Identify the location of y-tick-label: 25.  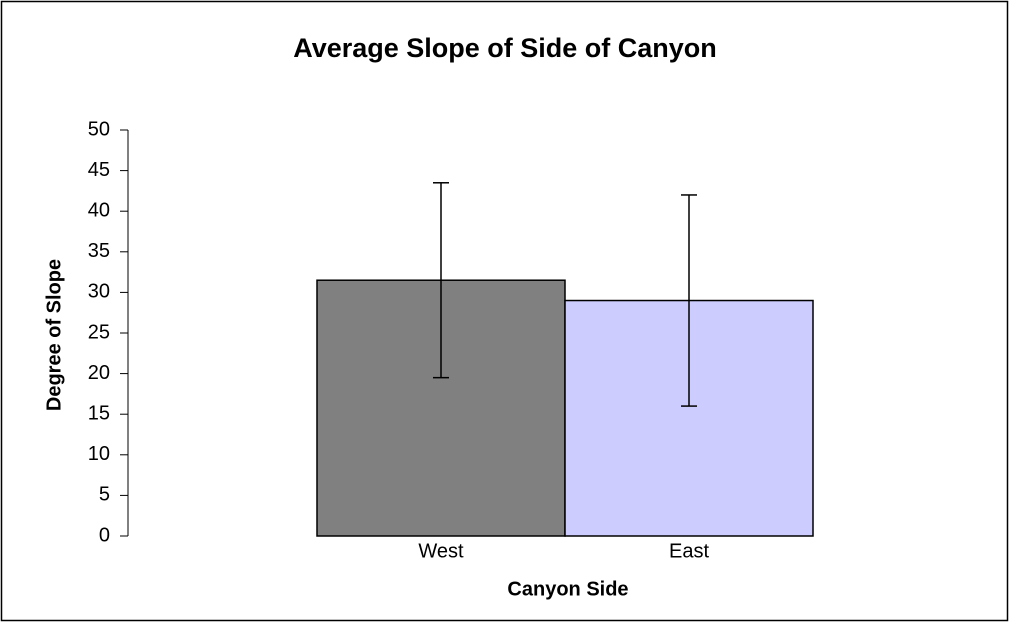
(99, 332).